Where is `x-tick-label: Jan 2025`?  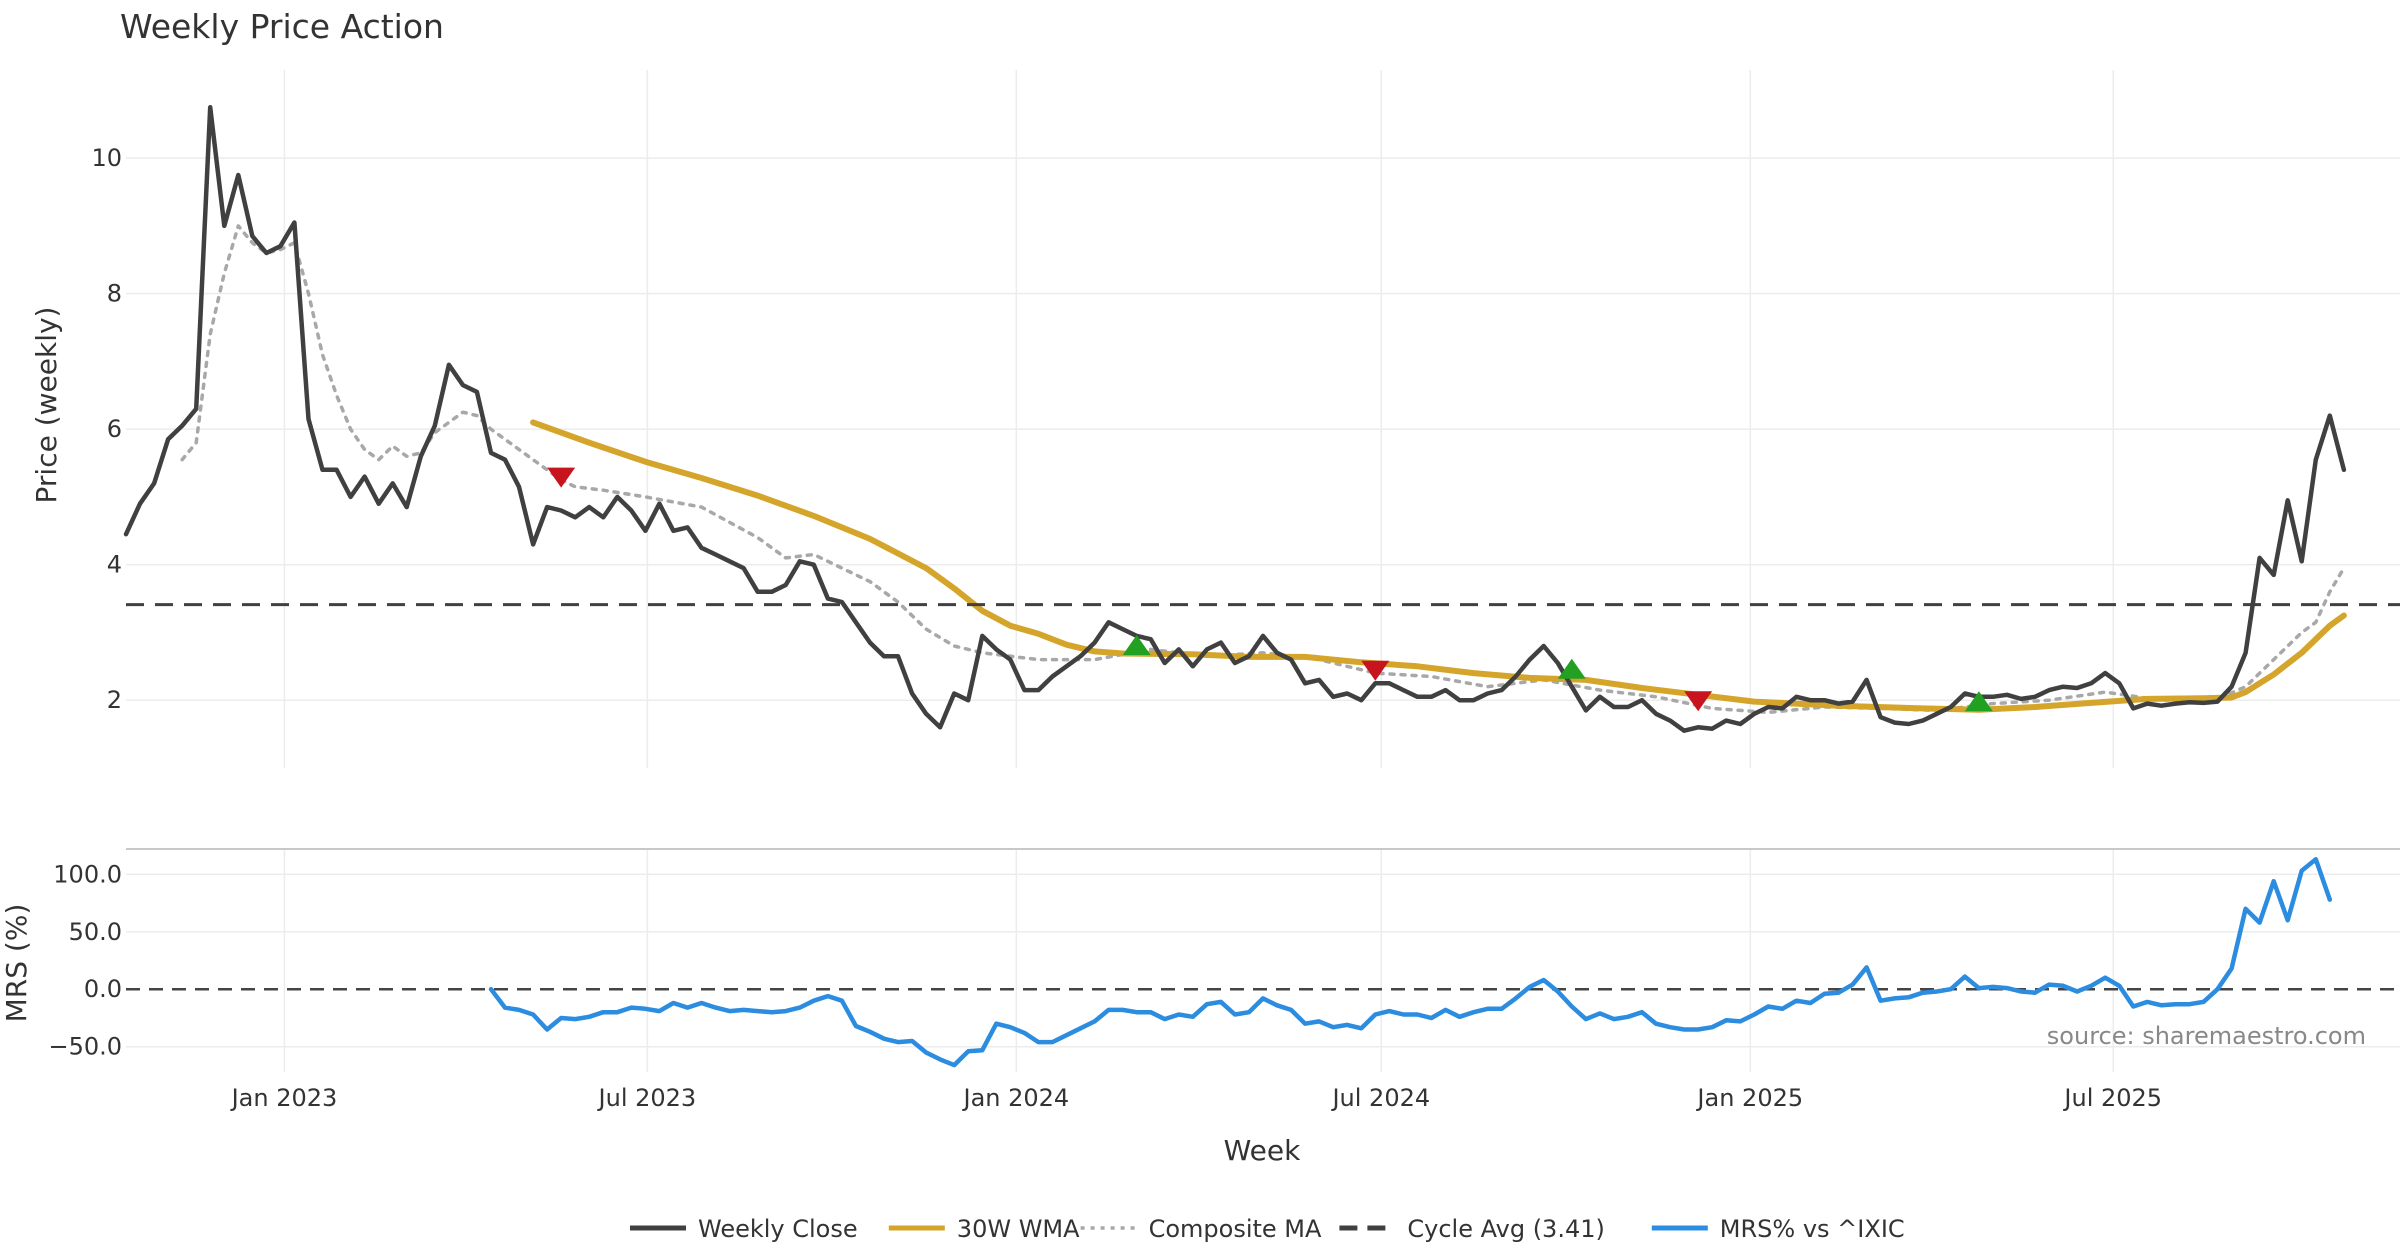
x-tick-label: Jan 2025 is located at coordinates (1749, 1098).